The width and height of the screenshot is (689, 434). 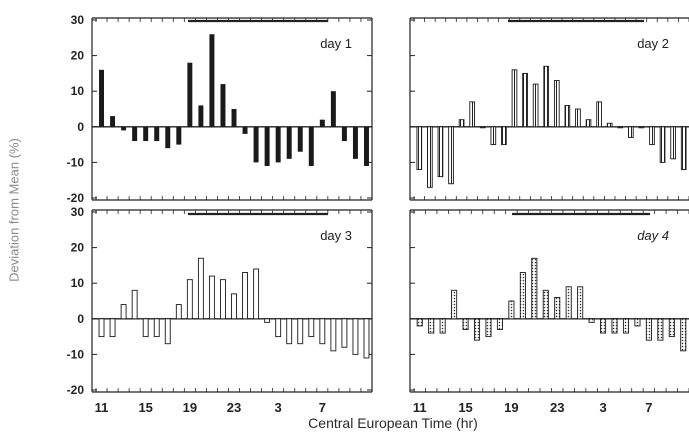 I want to click on x-axis-label: Central European Time (hr), so click(x=393, y=423).